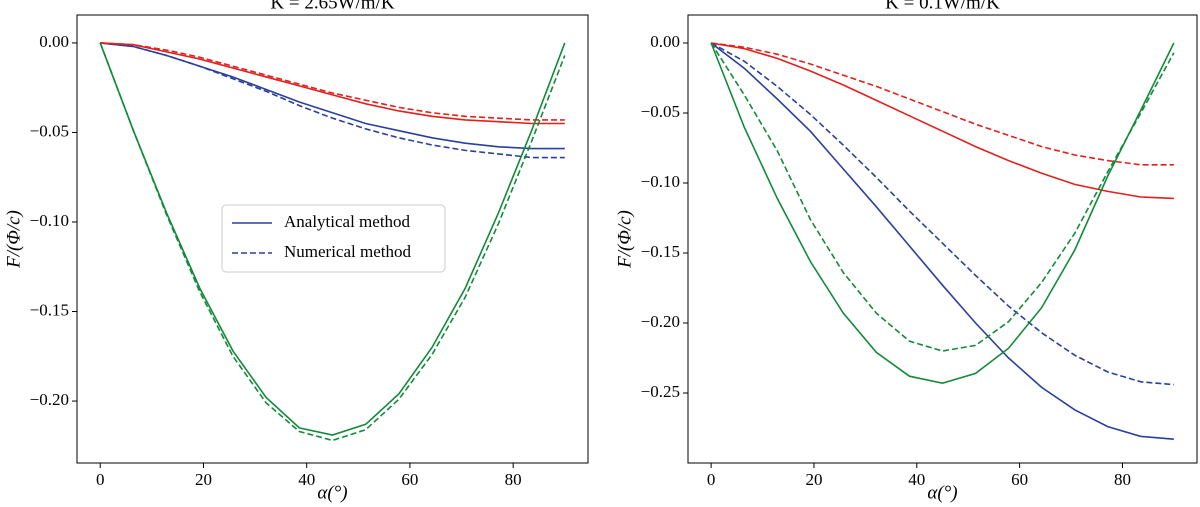 Image resolution: width=1200 pixels, height=507 pixels. I want to click on chart-title: K = 2.65W/m/K, so click(332, 6).